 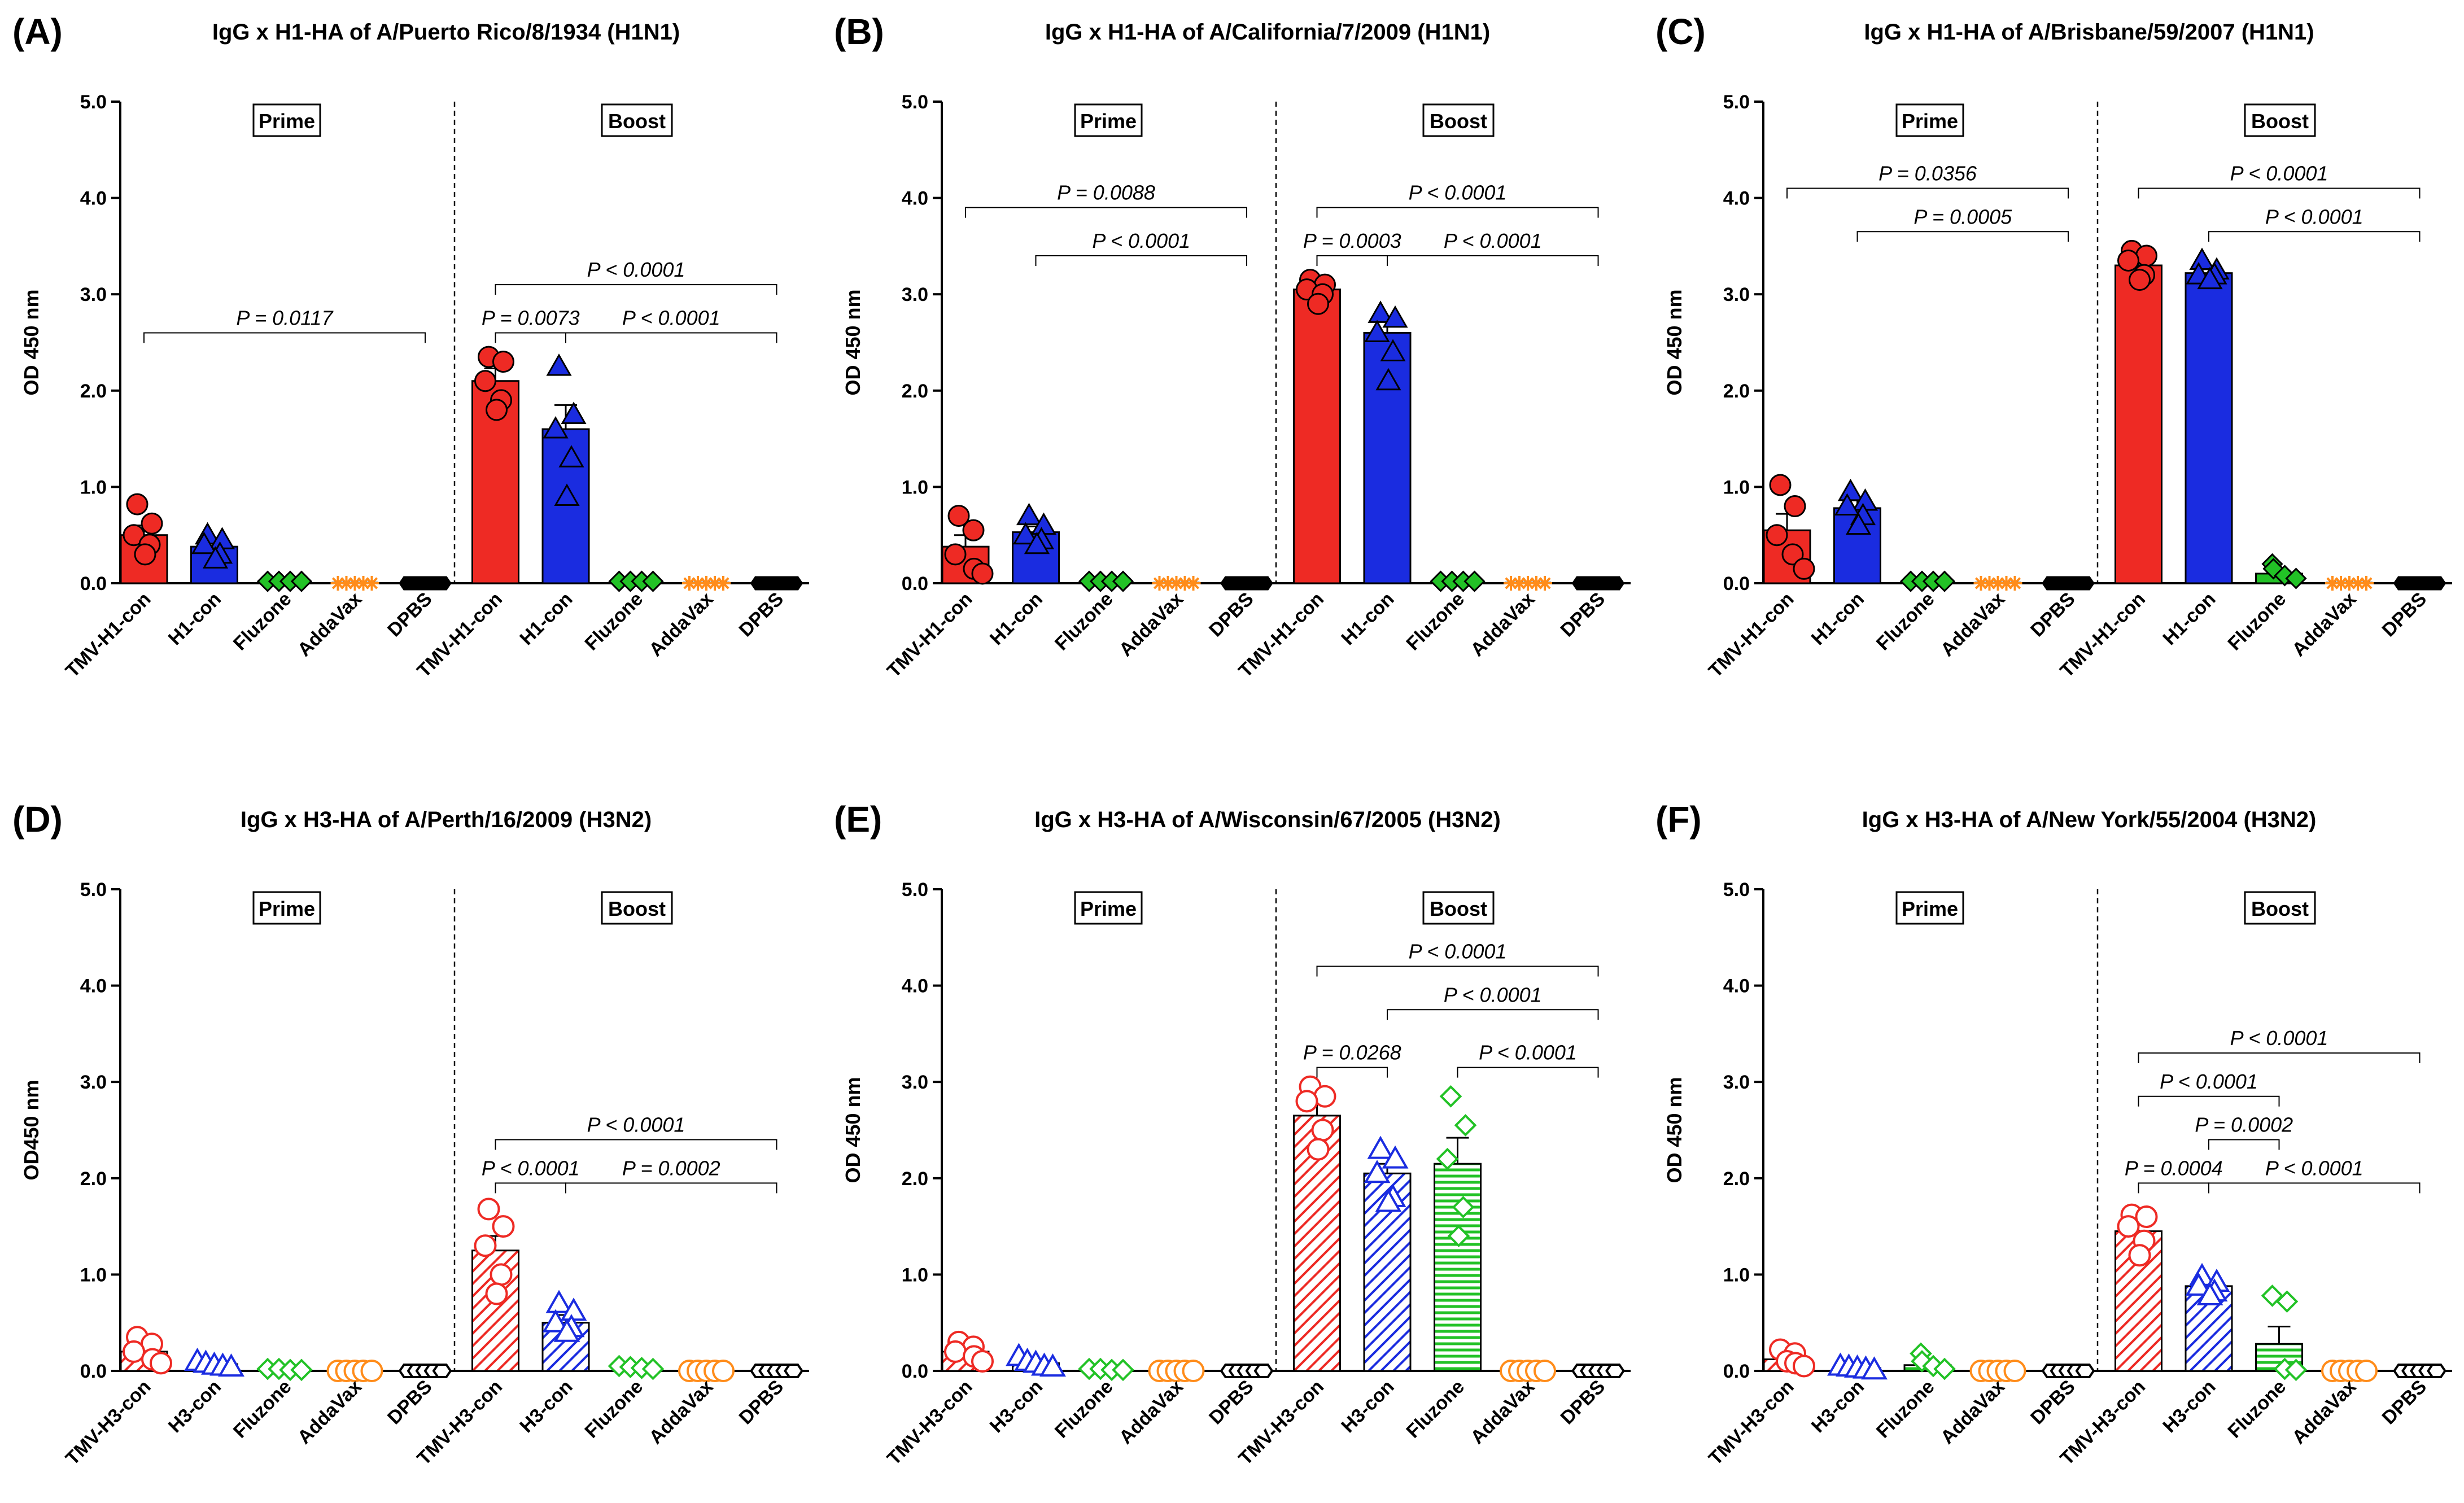 What do you see at coordinates (1929, 120) in the screenshot?
I see `prime-box` at bounding box center [1929, 120].